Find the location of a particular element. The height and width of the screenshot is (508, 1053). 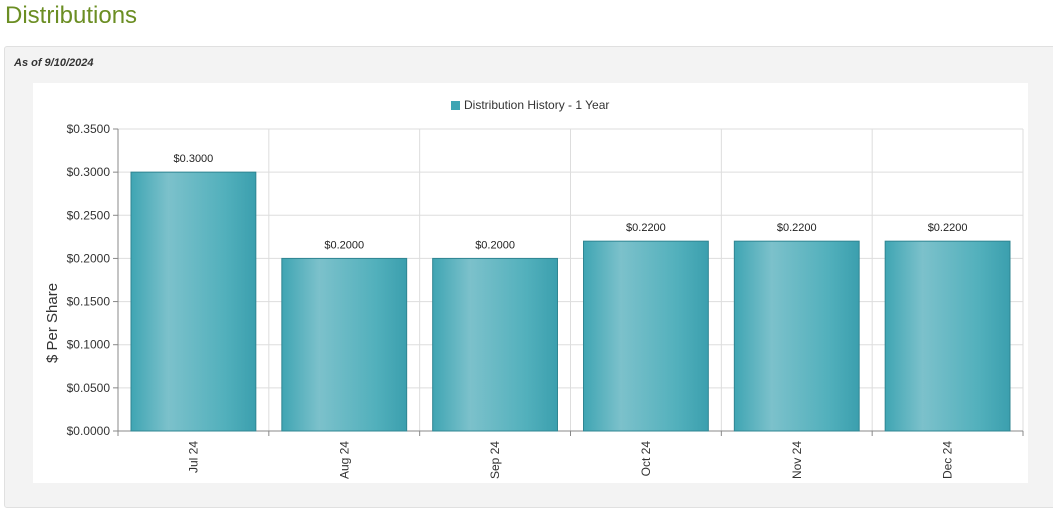

y-tick-label: $0.3500 is located at coordinates (89, 129).